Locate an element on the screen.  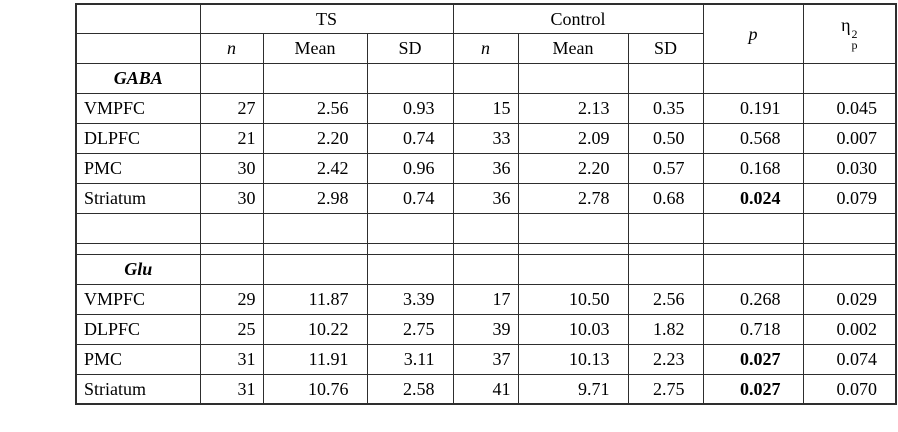
ts-sd-header: SD is located at coordinates (410, 48).